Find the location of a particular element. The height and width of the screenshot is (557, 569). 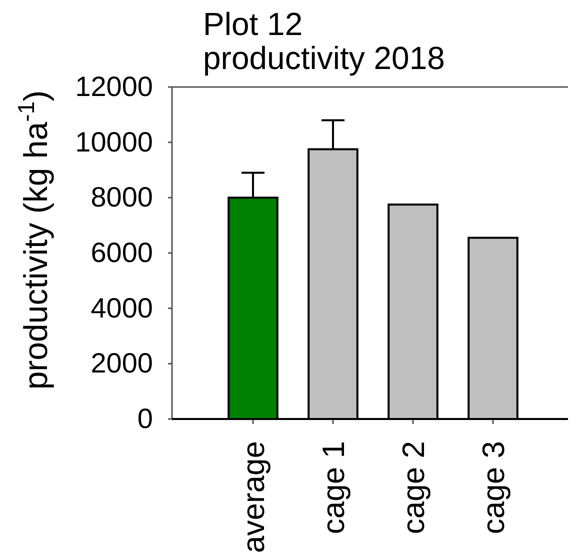

chart-subtitle: productivity 2018 is located at coordinates (324, 58).